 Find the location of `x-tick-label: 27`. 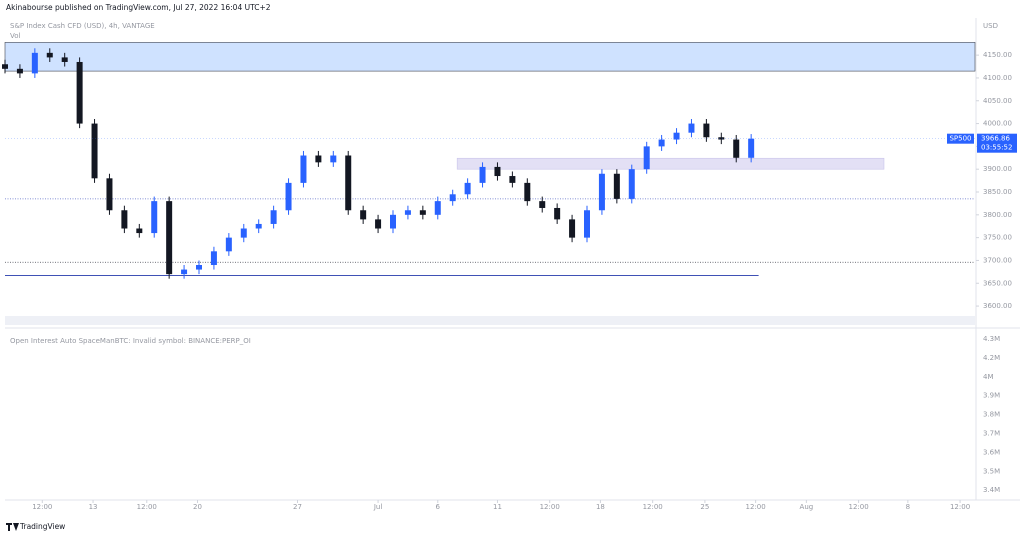

x-tick-label: 27 is located at coordinates (297, 507).